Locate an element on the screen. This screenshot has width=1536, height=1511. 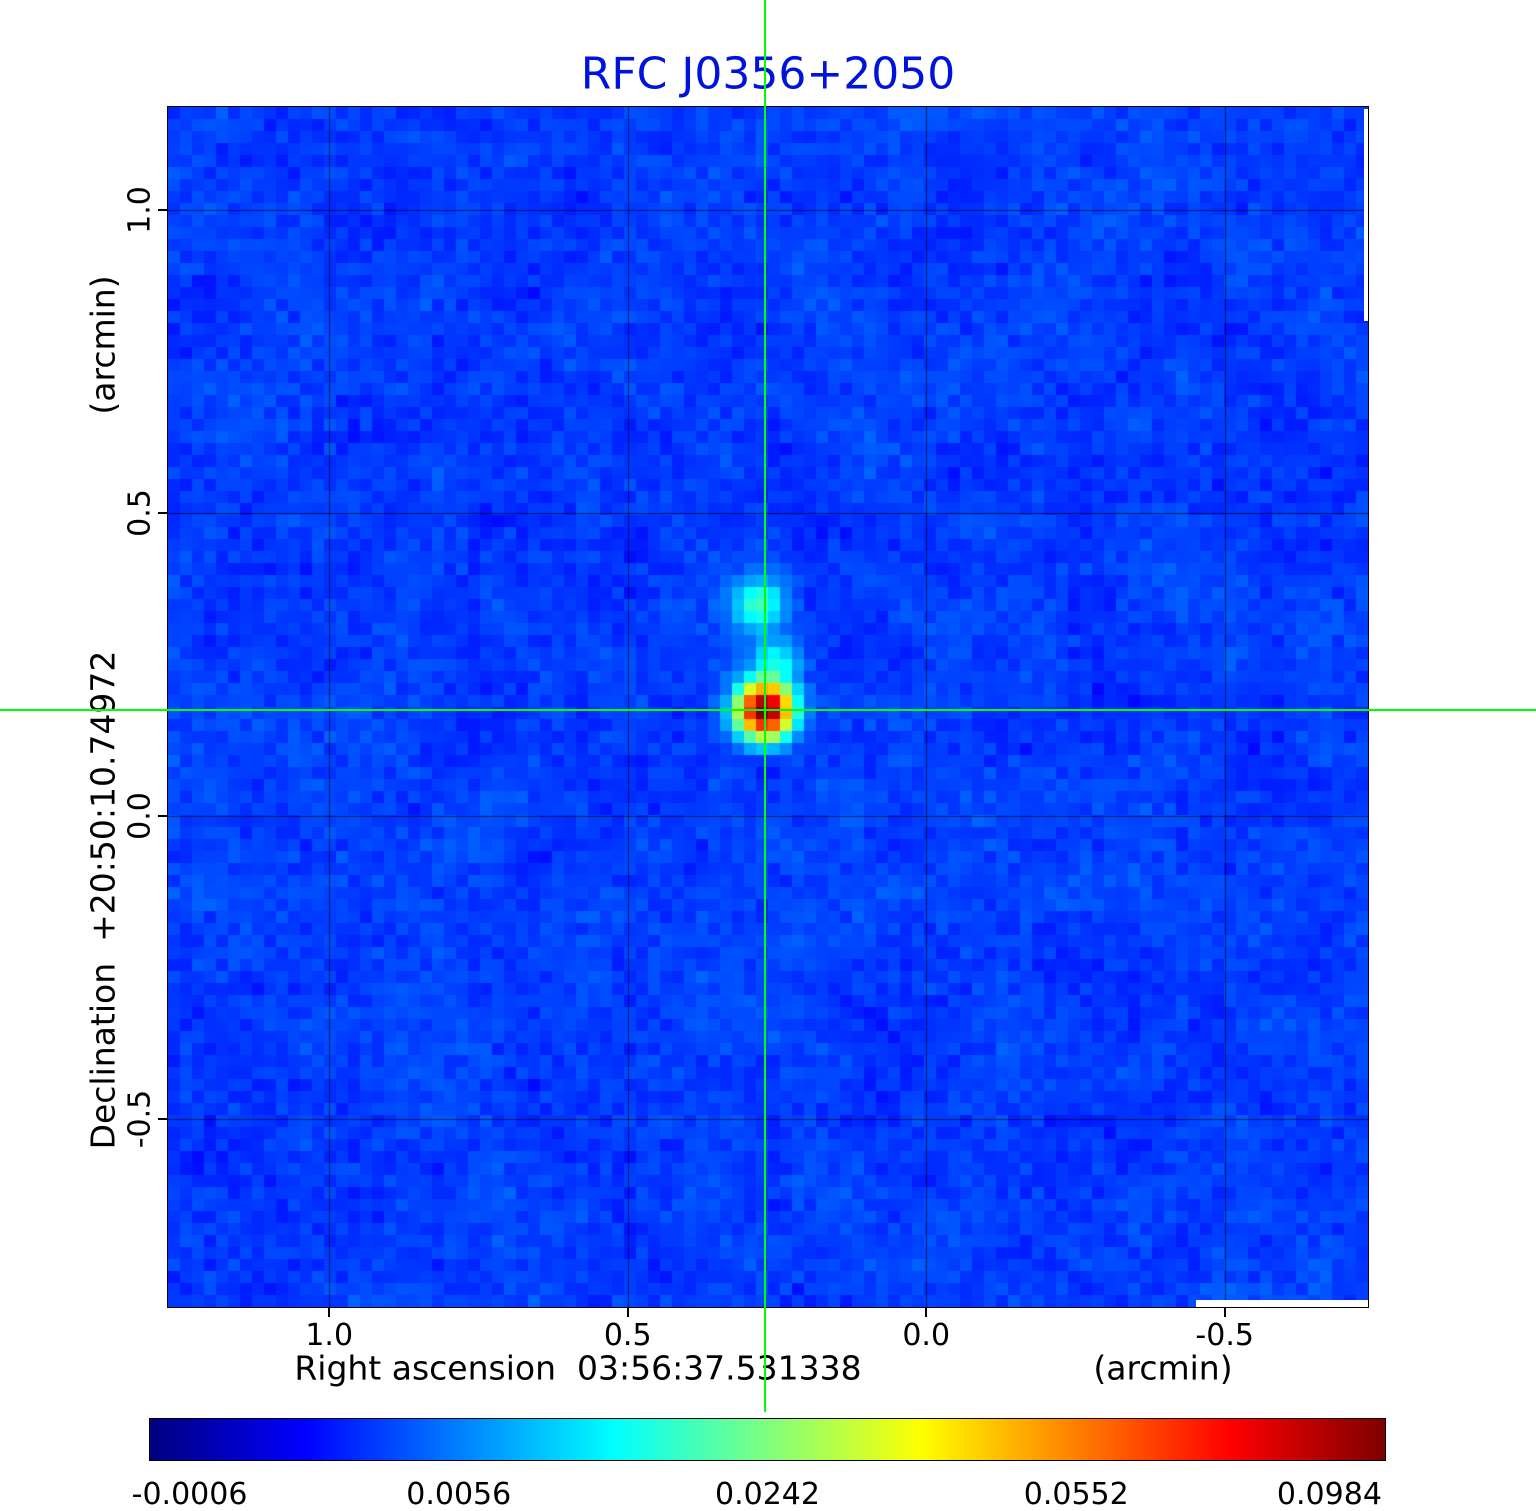
crosshair-horizontal-line is located at coordinates (768, 710).